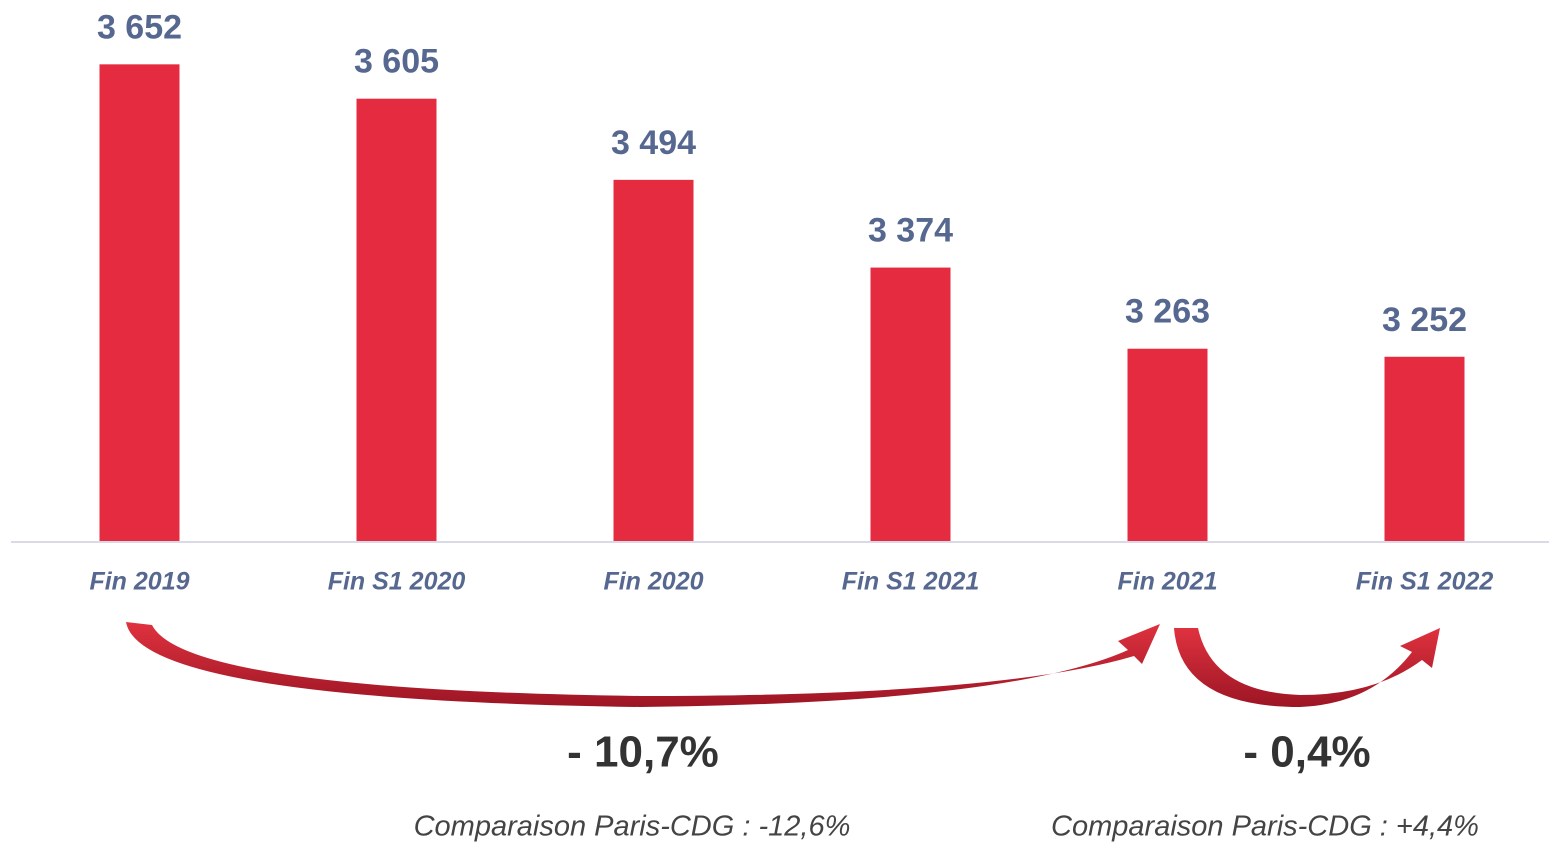 This screenshot has height=845, width=1549. What do you see at coordinates (910, 231) in the screenshot?
I see `value-label: 3 374` at bounding box center [910, 231].